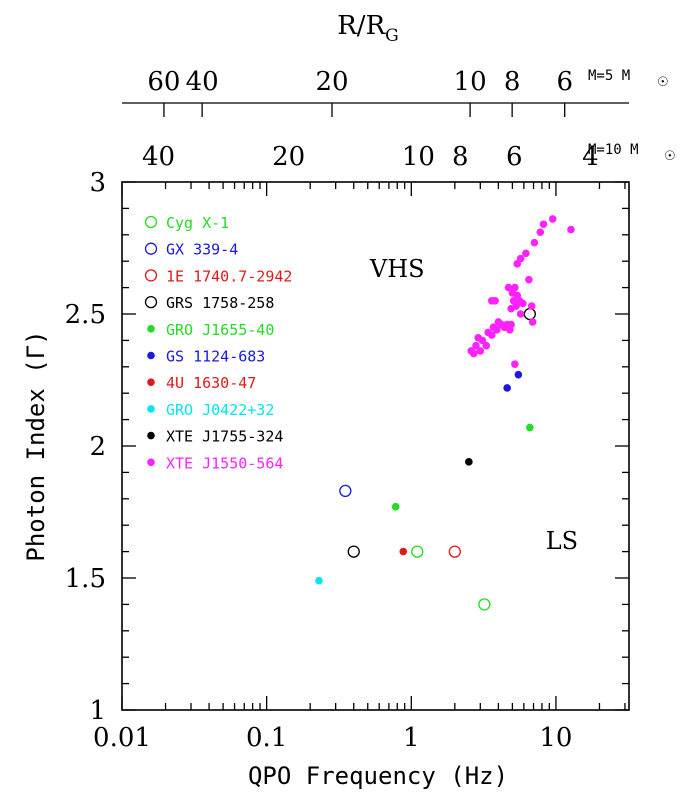 Image resolution: width=686 pixels, height=797 pixels. I want to click on y-tick-label: 2.5, so click(85, 315).